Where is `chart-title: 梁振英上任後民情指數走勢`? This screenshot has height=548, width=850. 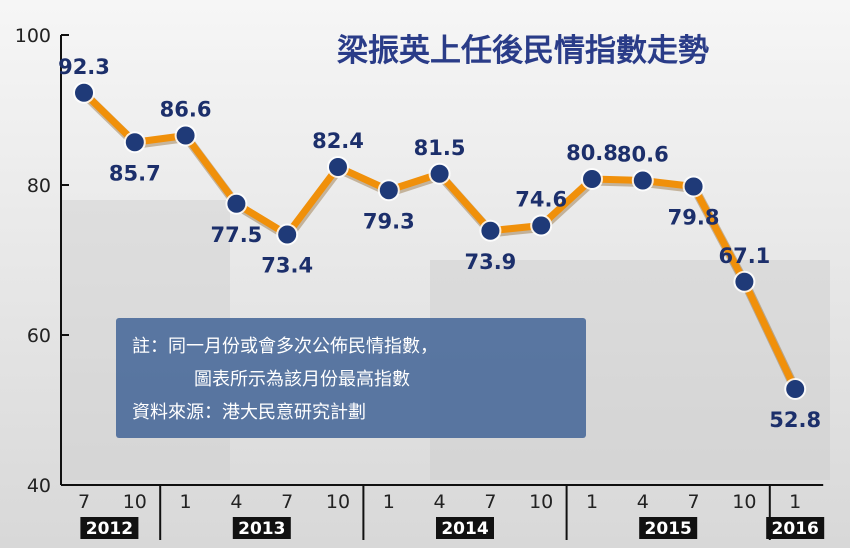 chart-title: 梁振英上任後民情指數走勢 is located at coordinates (523, 51).